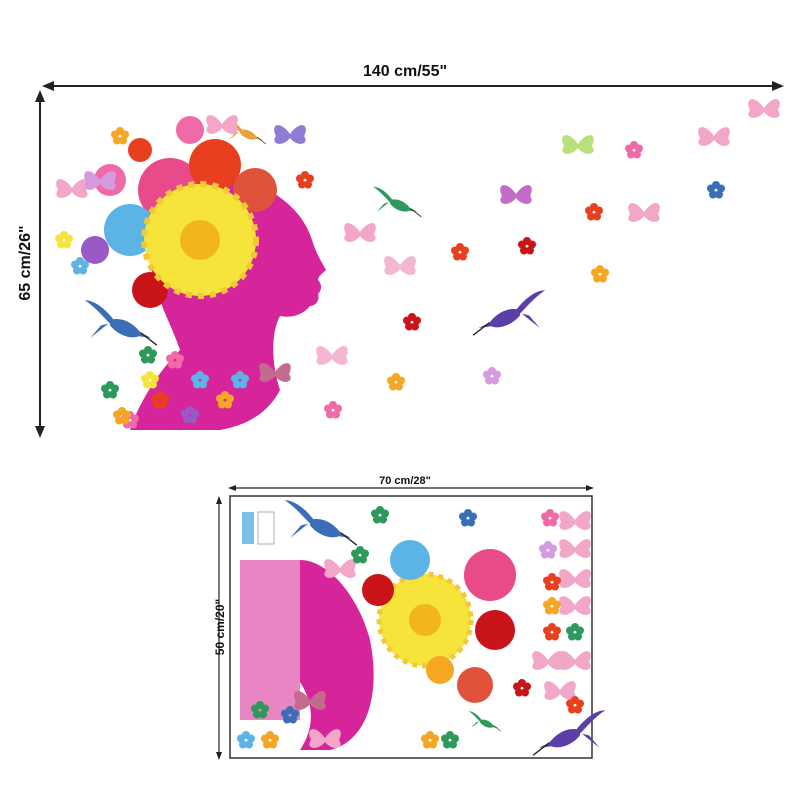 The image size is (800, 800). Describe the element at coordinates (397, 202) in the screenshot. I see `hummingbird-middle` at that location.